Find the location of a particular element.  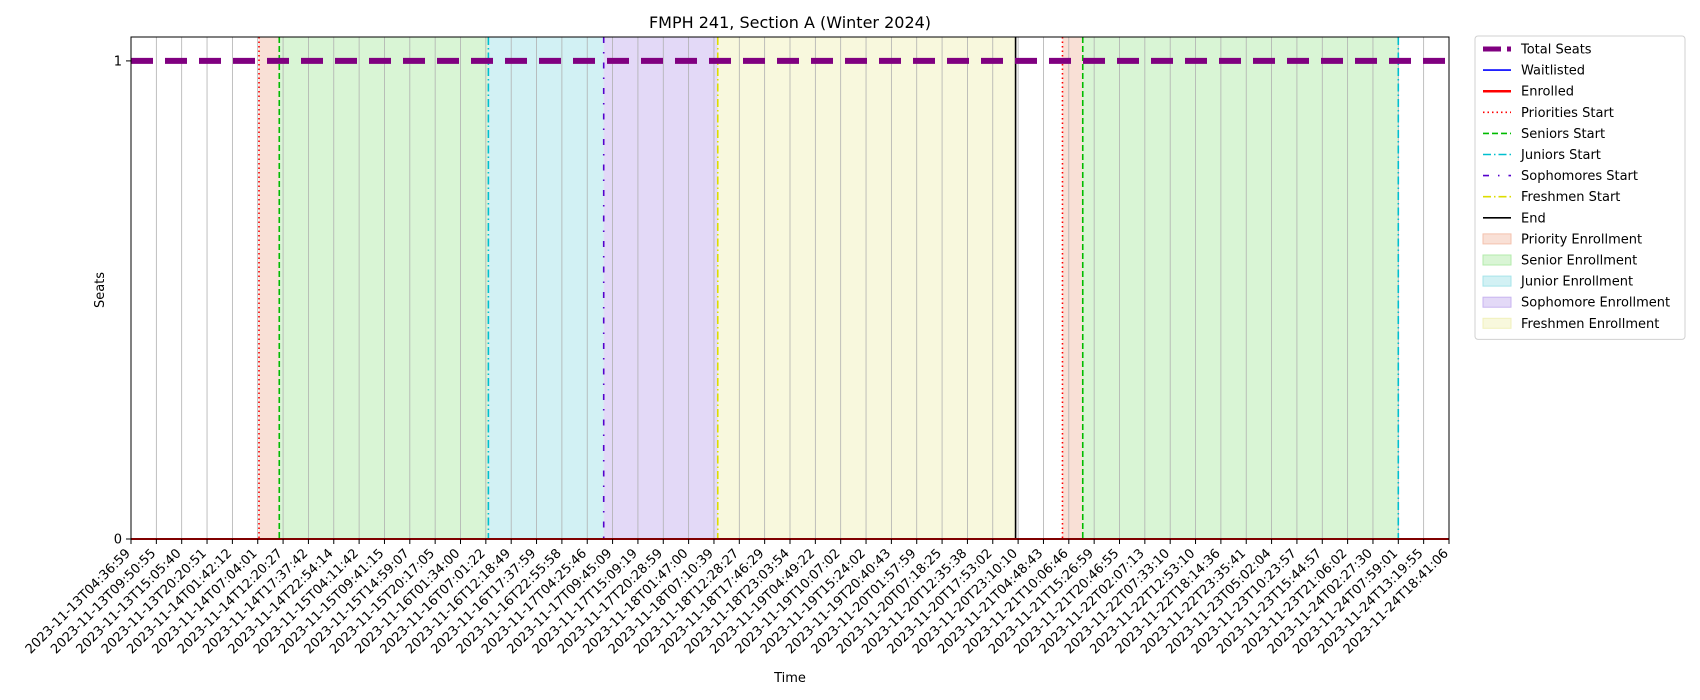

legend-label: Senior Enrollment is located at coordinates (1579, 261).